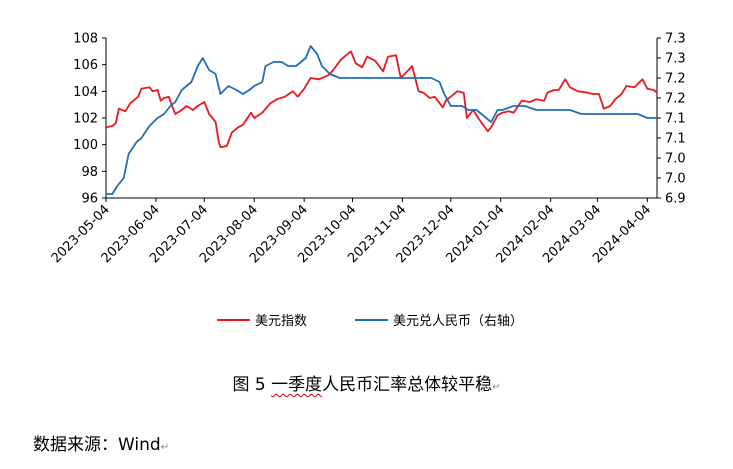  Describe the element at coordinates (281, 321) in the screenshot. I see `legend-label-usd-index: 美元指数` at that location.